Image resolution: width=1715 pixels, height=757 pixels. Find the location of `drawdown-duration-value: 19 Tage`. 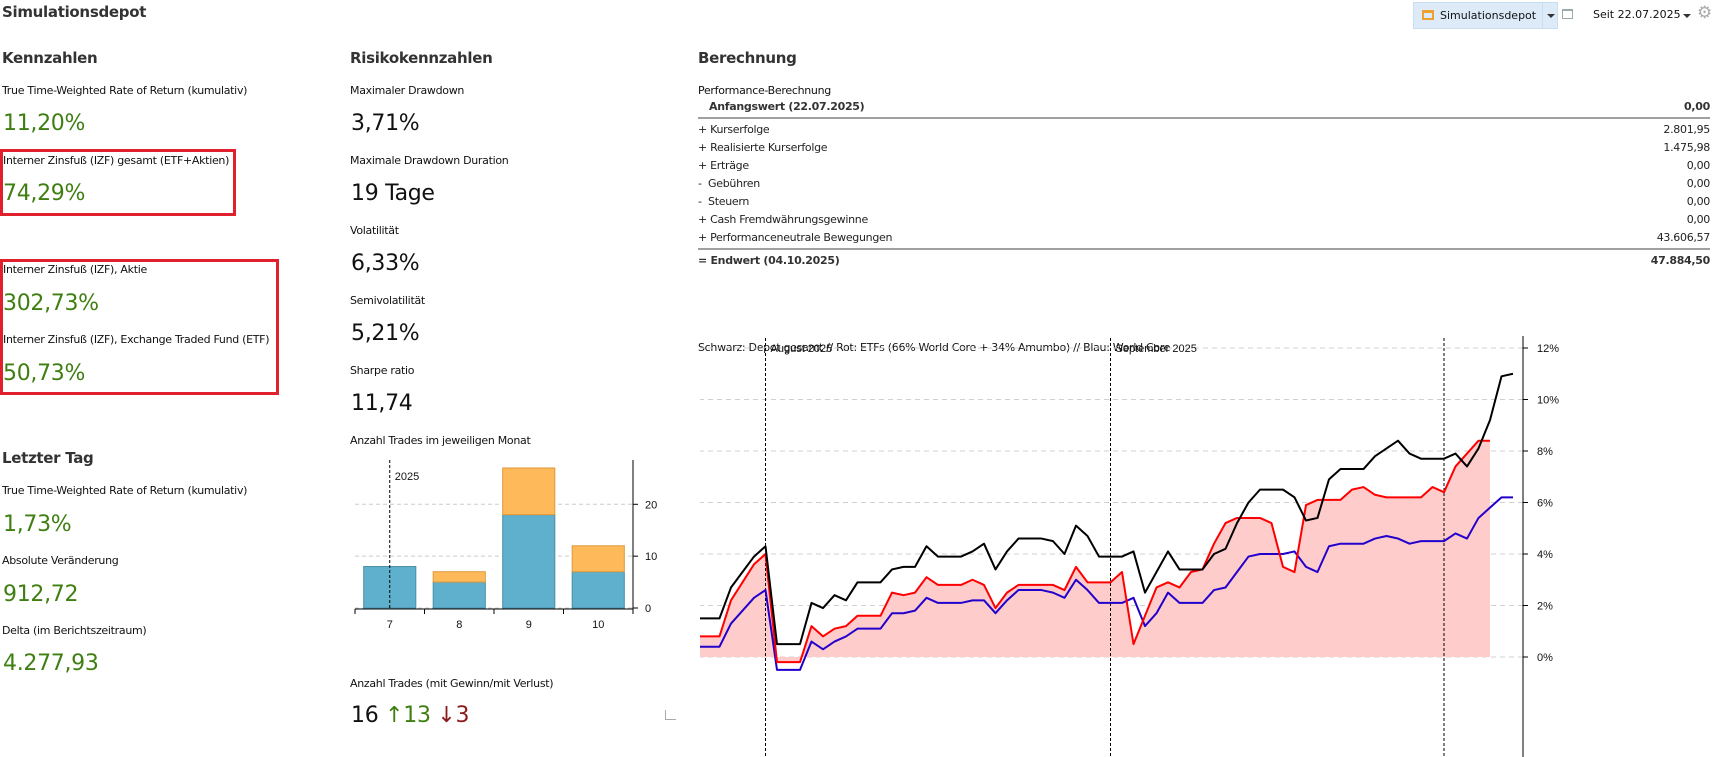

drawdown-duration-value: 19 Tage is located at coordinates (393, 193).